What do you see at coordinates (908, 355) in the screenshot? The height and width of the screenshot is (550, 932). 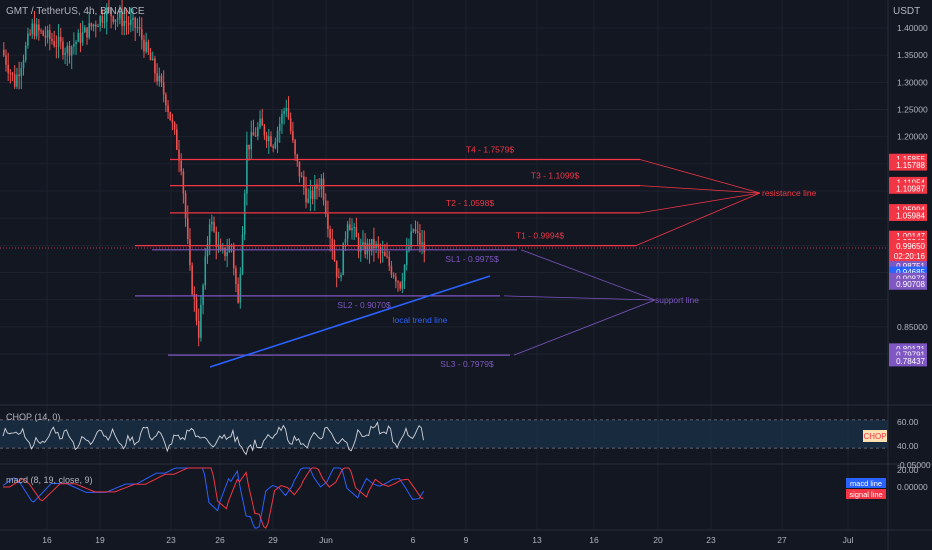 I see `price-badge: 0.79791` at bounding box center [908, 355].